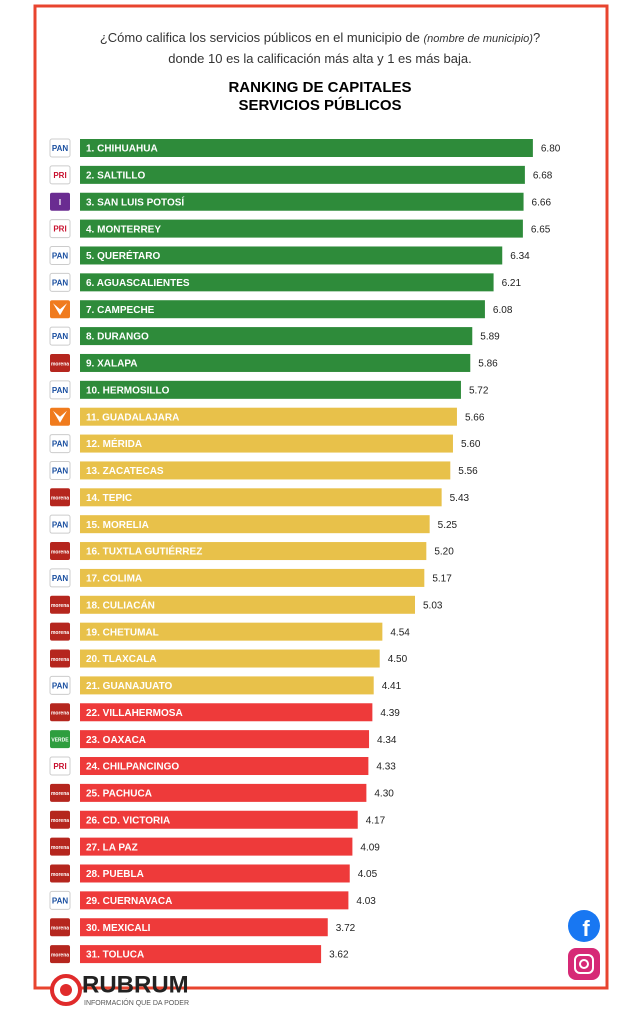  Describe the element at coordinates (490, 337) in the screenshot. I see `value-label: 5.89` at that location.